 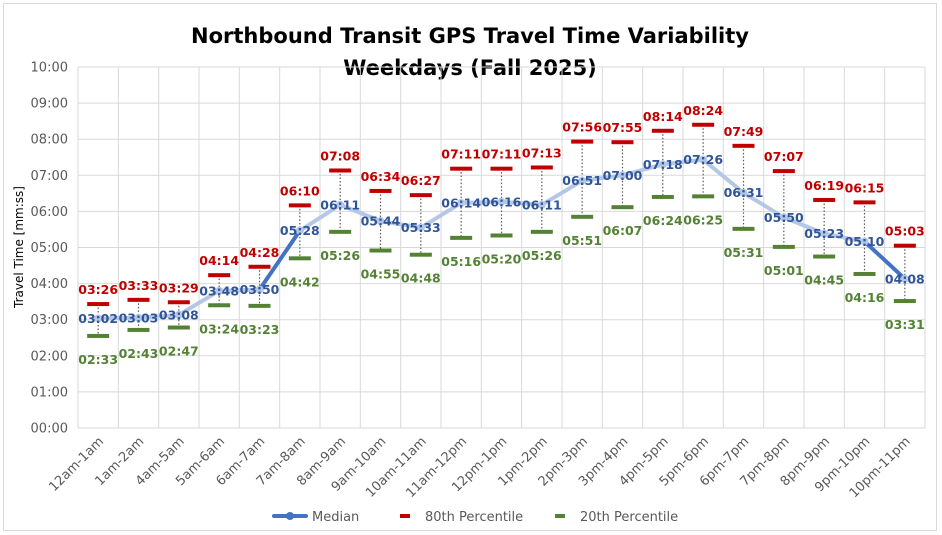 I want to click on median-label: 05:23, so click(x=824, y=233).